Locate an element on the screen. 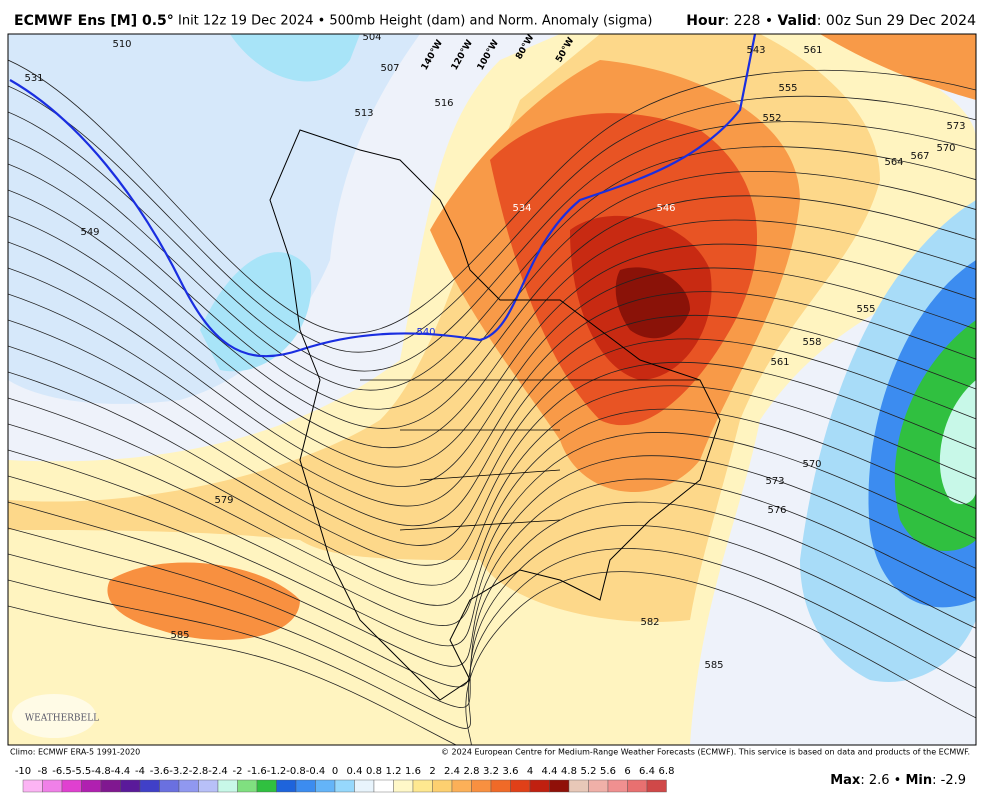  colorbar-label: 2 is located at coordinates (432, 771).